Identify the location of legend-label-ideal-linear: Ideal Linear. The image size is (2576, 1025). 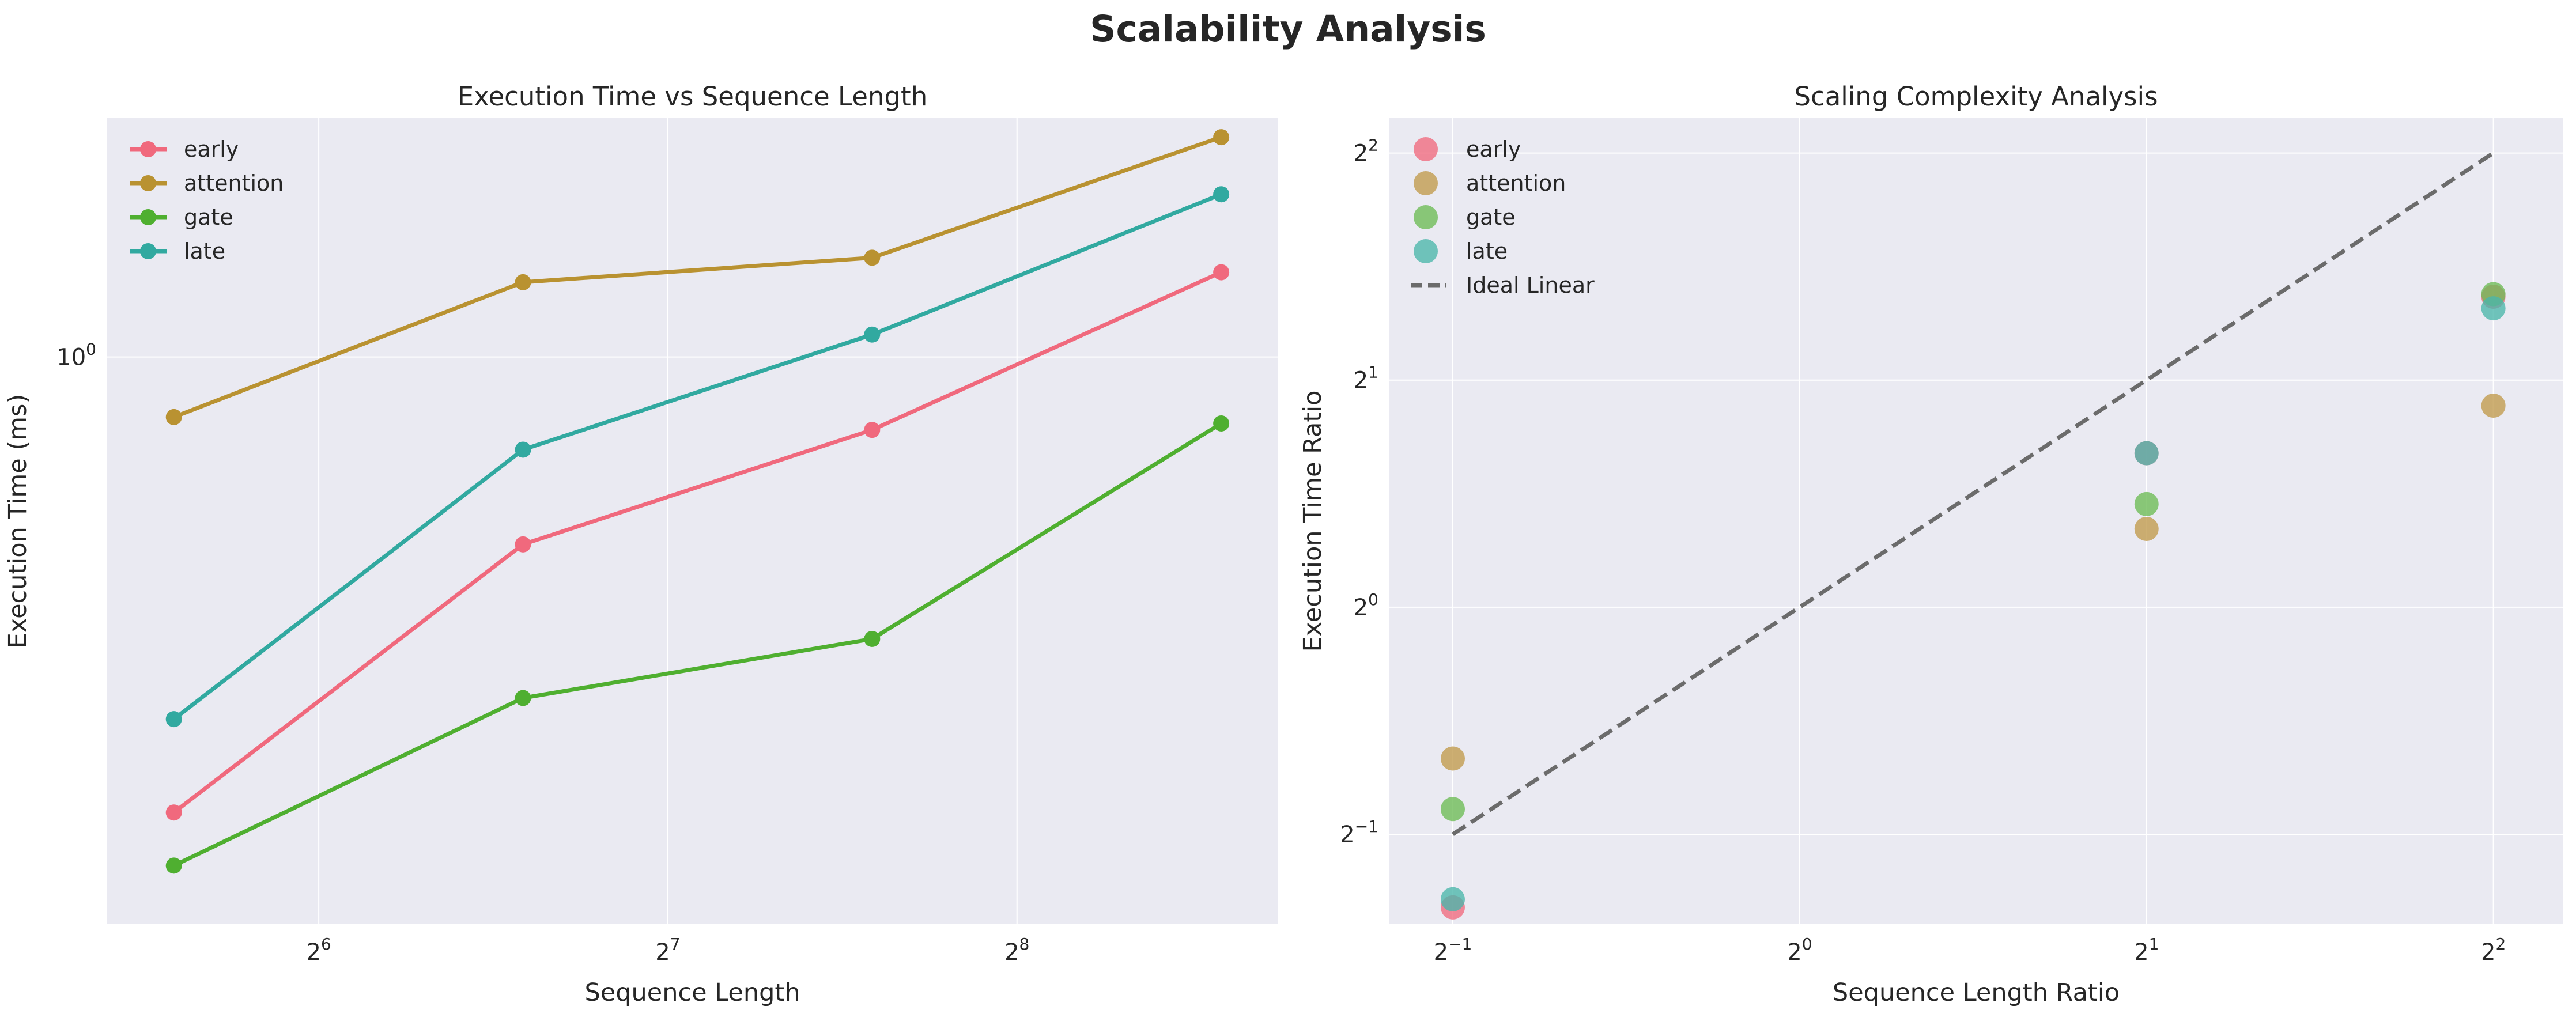
(1530, 285).